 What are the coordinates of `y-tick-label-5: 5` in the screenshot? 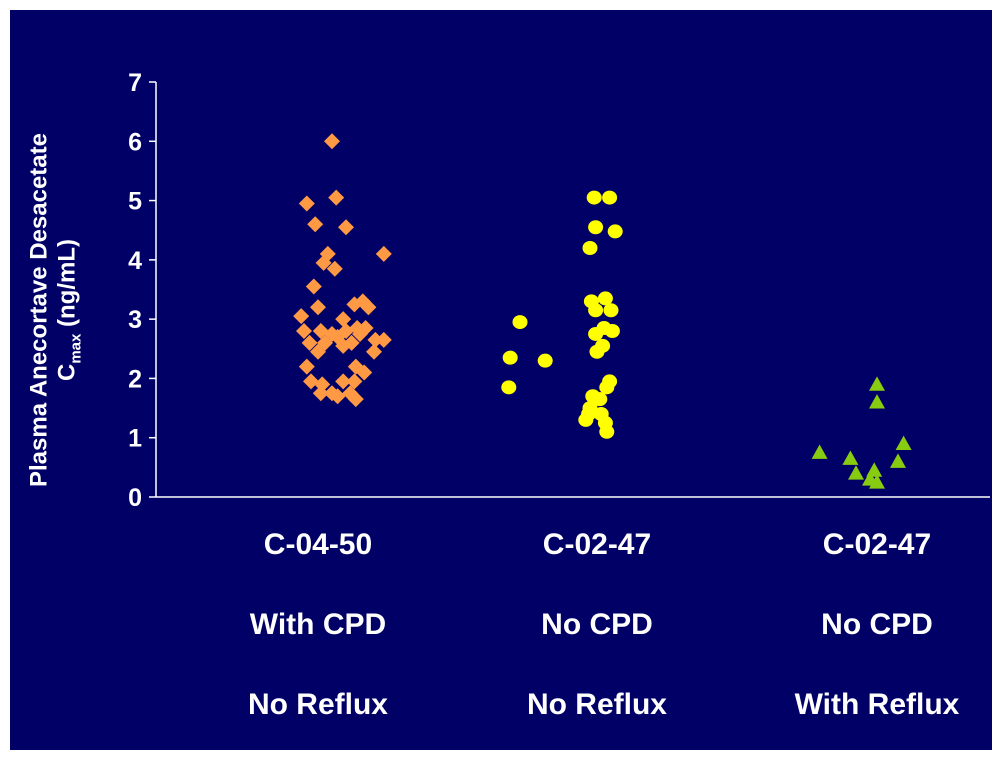 It's located at (135, 202).